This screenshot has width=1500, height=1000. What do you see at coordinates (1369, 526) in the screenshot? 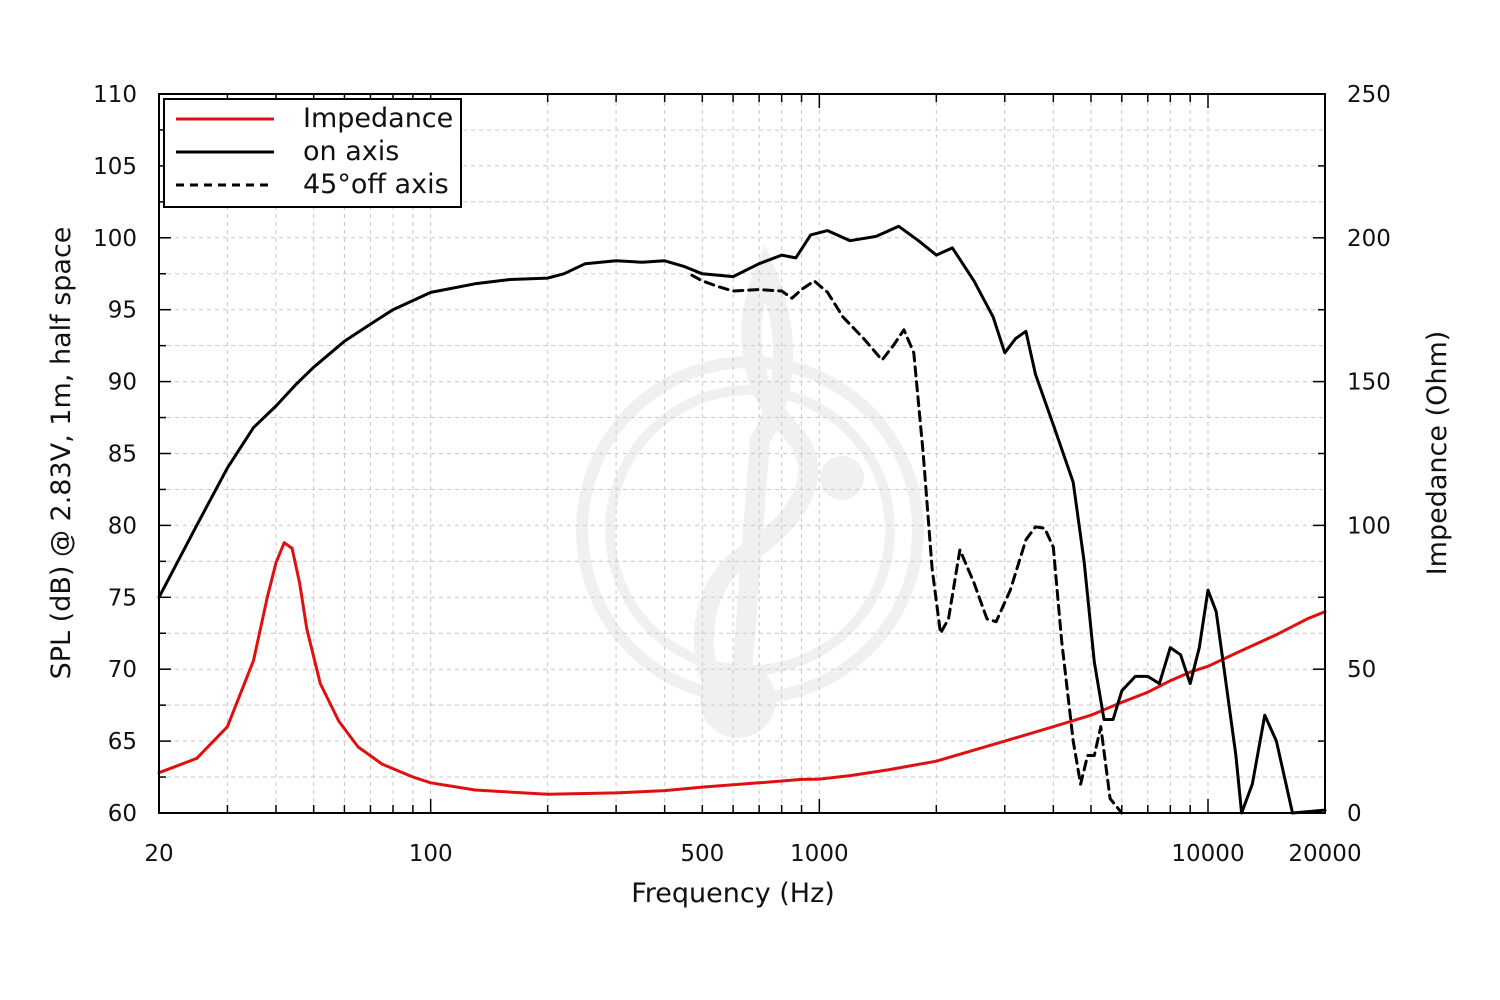
I see `y-right-tick-label: 100` at bounding box center [1369, 526].